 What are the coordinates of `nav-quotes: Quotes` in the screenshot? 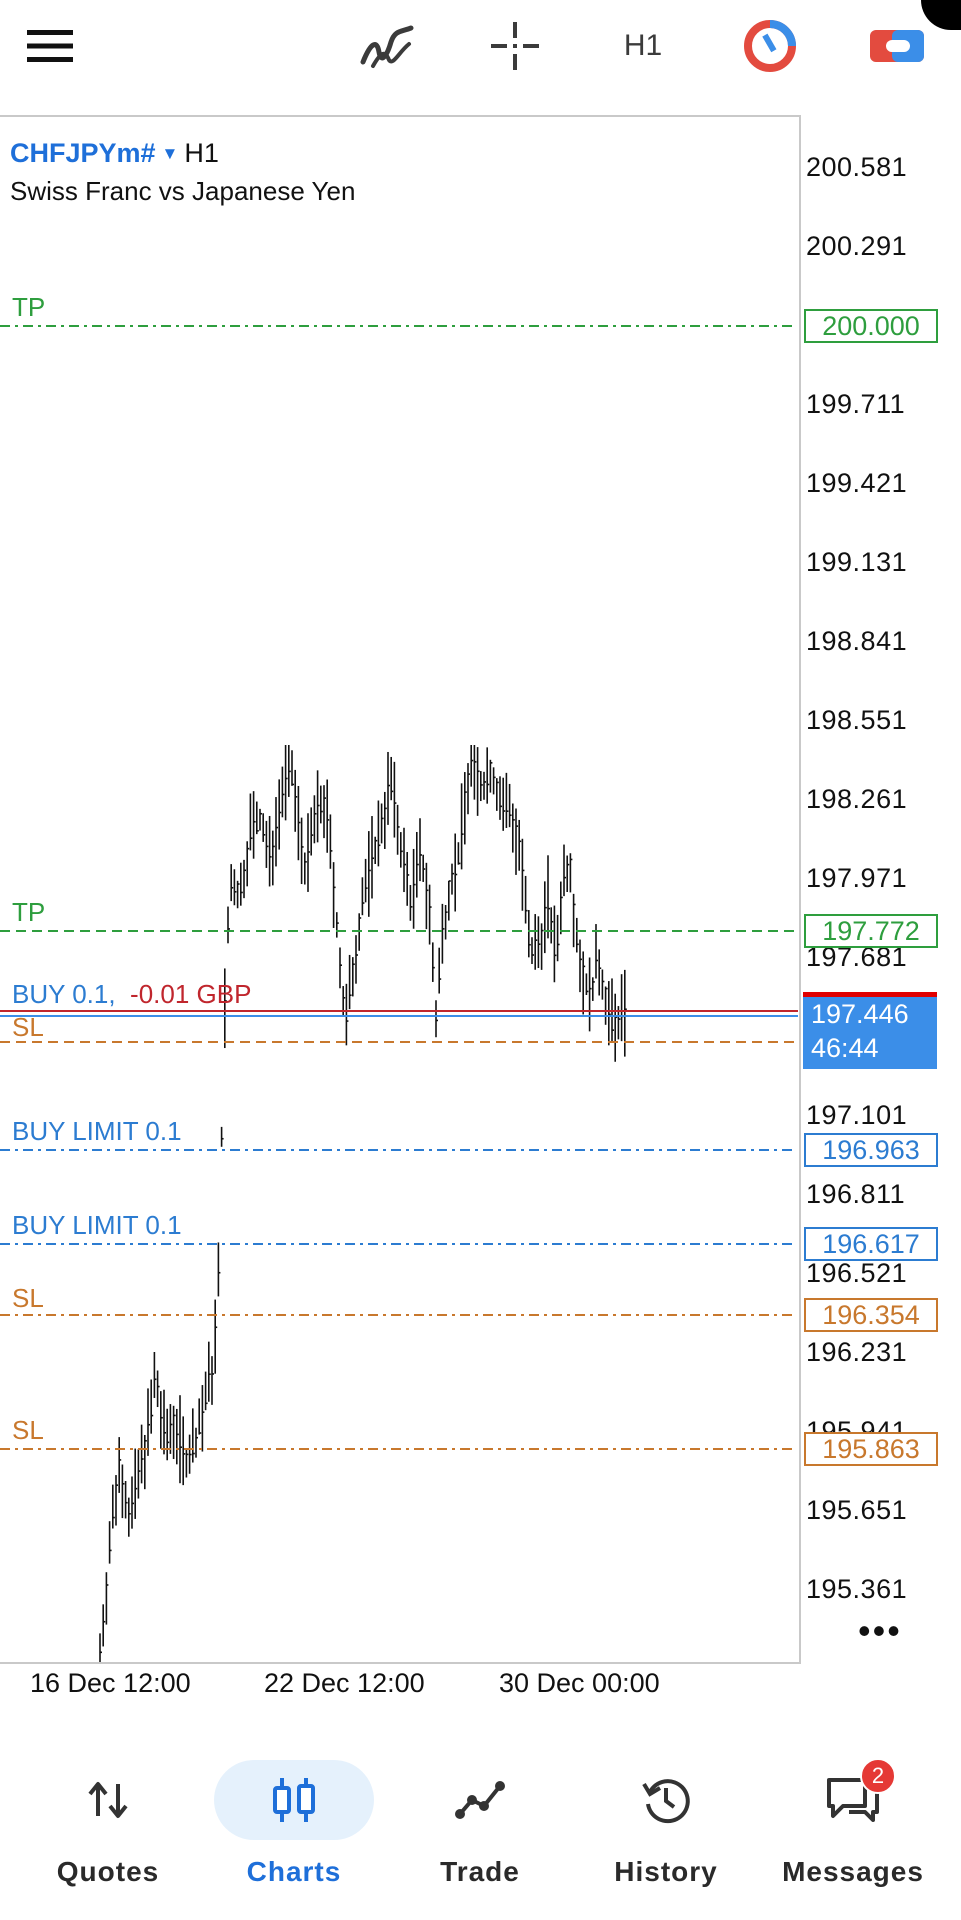 It's located at (108, 1825).